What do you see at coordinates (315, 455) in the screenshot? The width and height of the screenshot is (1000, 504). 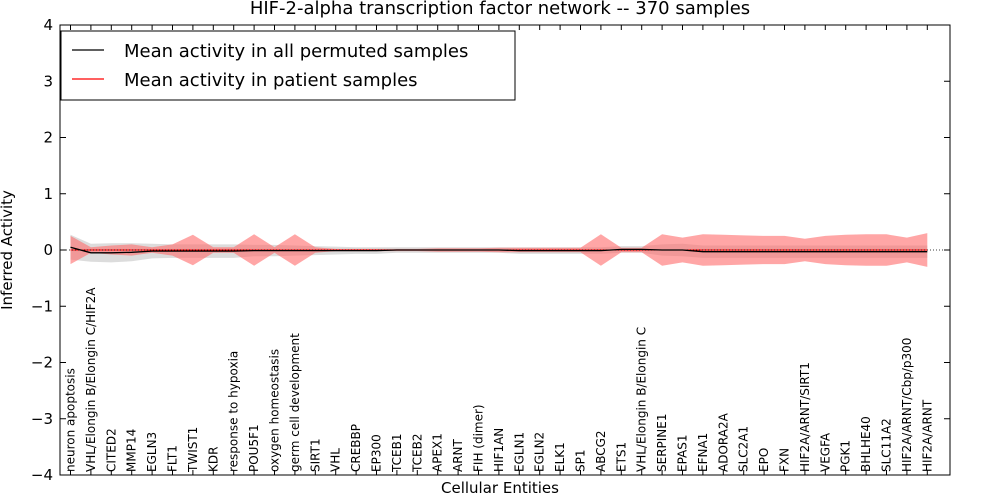 I see `x-tick-label: SIRT1` at bounding box center [315, 455].